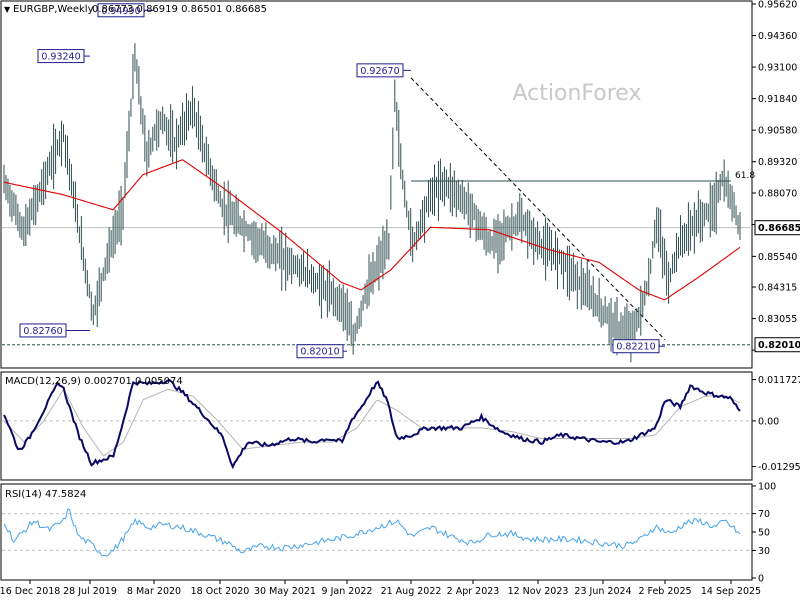  I want to click on price-annotation-label: 0.82010, so click(319, 352).